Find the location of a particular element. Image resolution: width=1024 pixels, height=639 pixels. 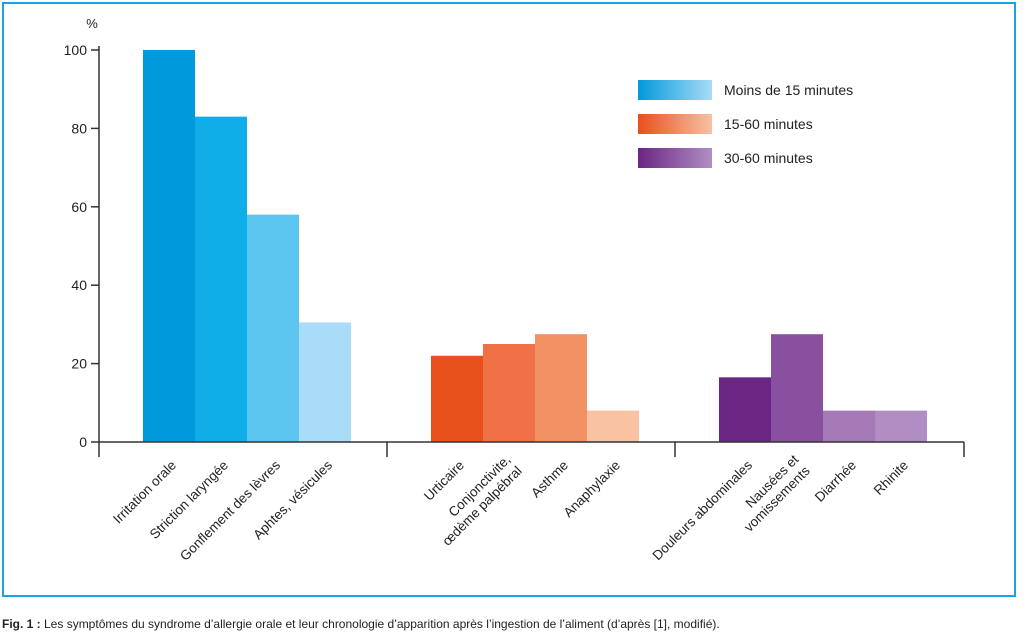

legend-label: Moins de 15 minutes is located at coordinates (788, 90).